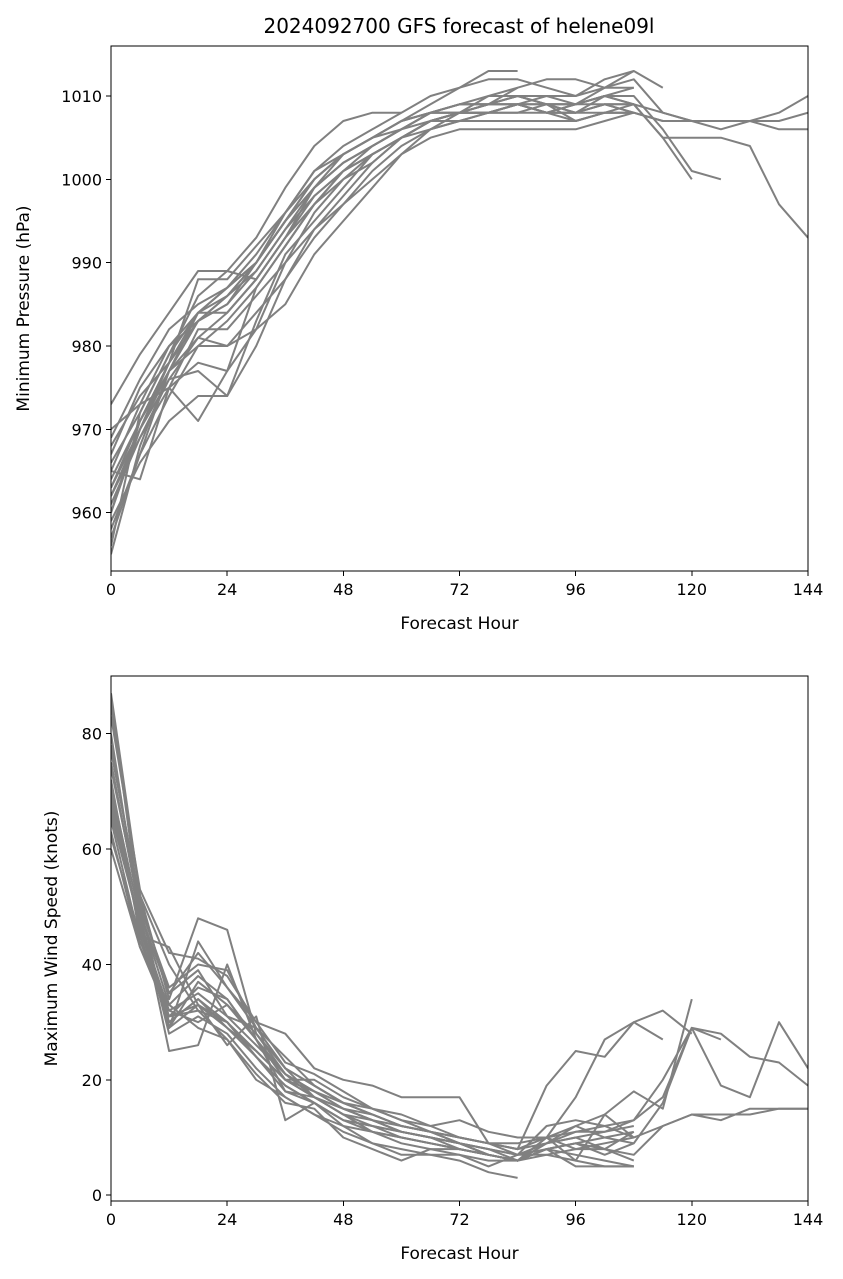 Image resolution: width=843 pixels, height=1279 pixels. Describe the element at coordinates (81, 179) in the screenshot. I see `pressure-y-tick-label: 1000` at that location.